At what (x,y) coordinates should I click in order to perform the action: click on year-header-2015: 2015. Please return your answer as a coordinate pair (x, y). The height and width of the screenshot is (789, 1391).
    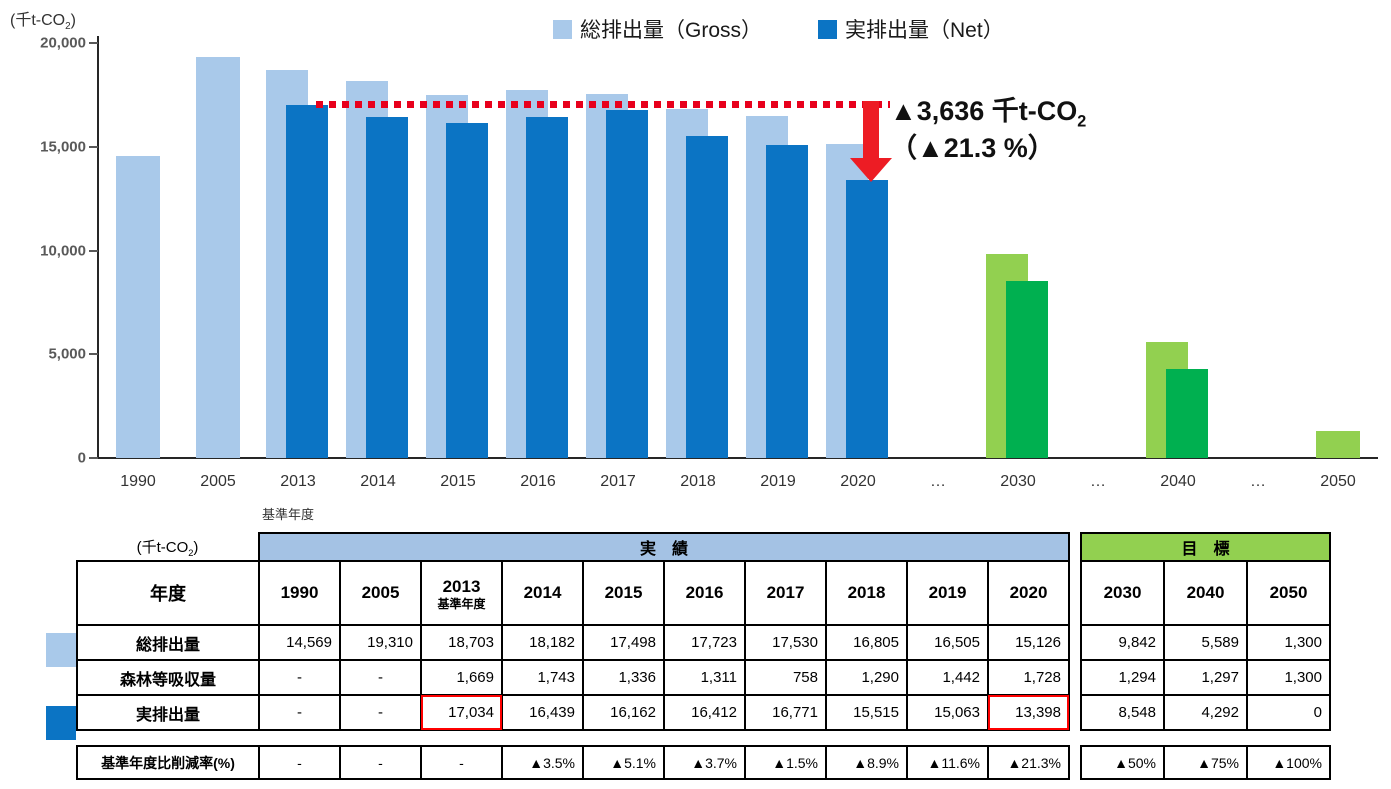
    Looking at the image, I should click on (623, 593).